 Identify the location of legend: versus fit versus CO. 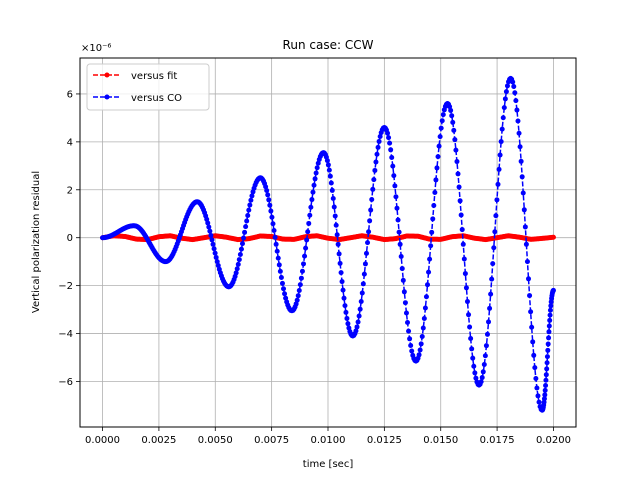
(148, 87).